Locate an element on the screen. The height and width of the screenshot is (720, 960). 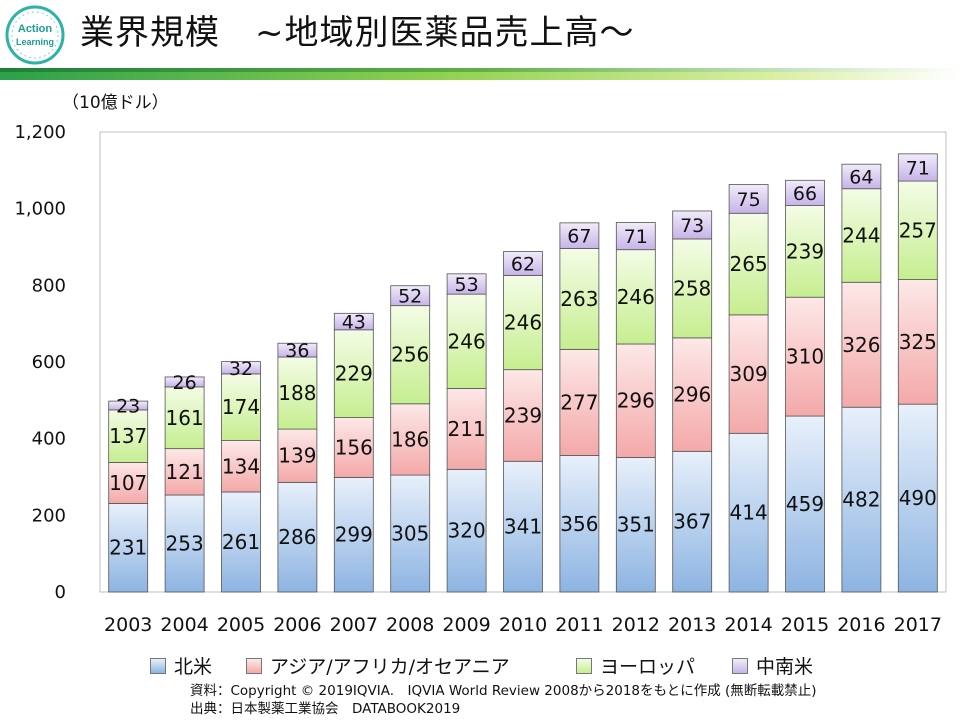
legend-label-europe: ヨーロッパ is located at coordinates (648, 667).